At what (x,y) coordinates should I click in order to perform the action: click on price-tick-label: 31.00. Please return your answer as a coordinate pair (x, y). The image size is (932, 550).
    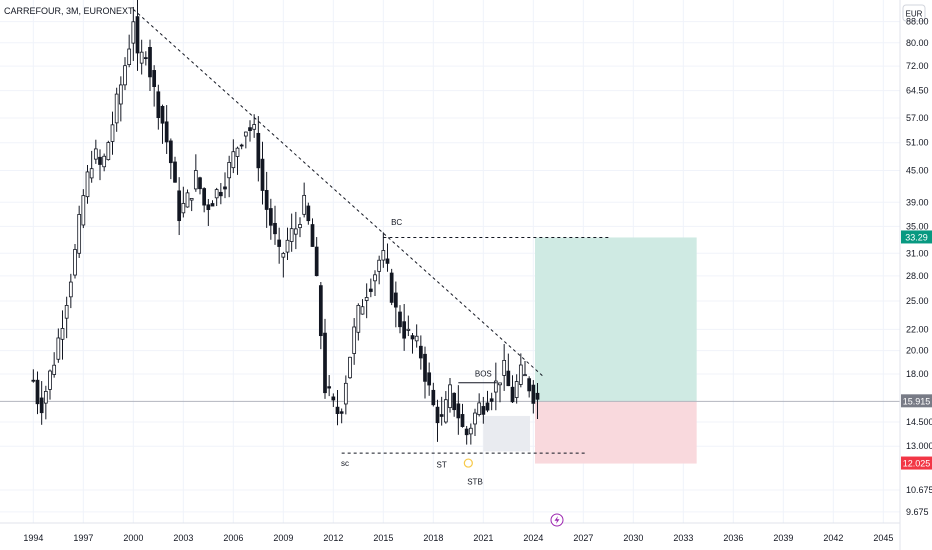
    Looking at the image, I should click on (917, 253).